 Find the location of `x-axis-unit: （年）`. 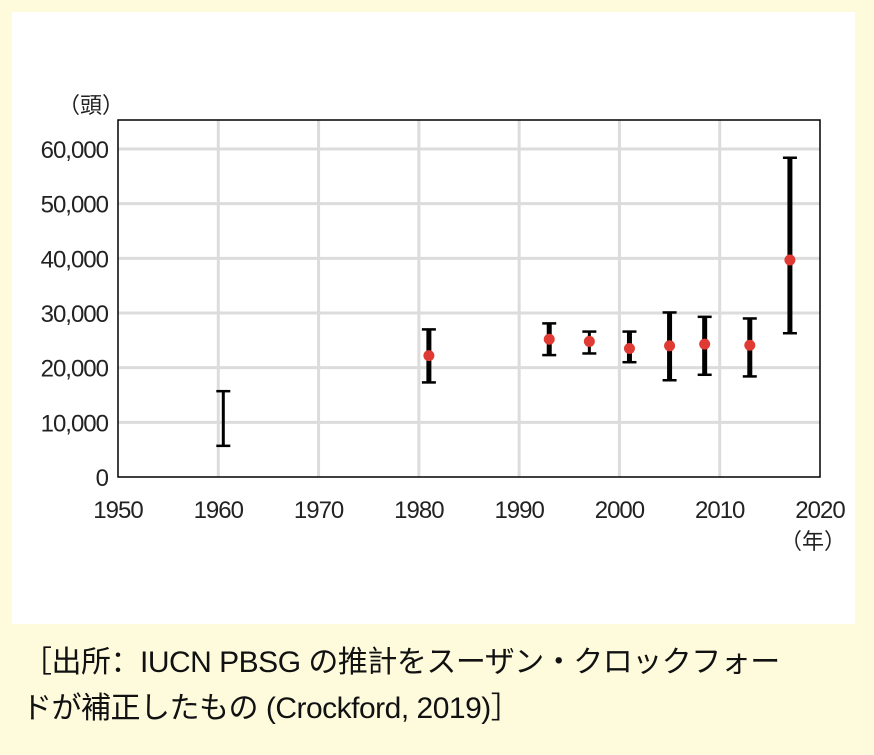

x-axis-unit: （年） is located at coordinates (813, 541).